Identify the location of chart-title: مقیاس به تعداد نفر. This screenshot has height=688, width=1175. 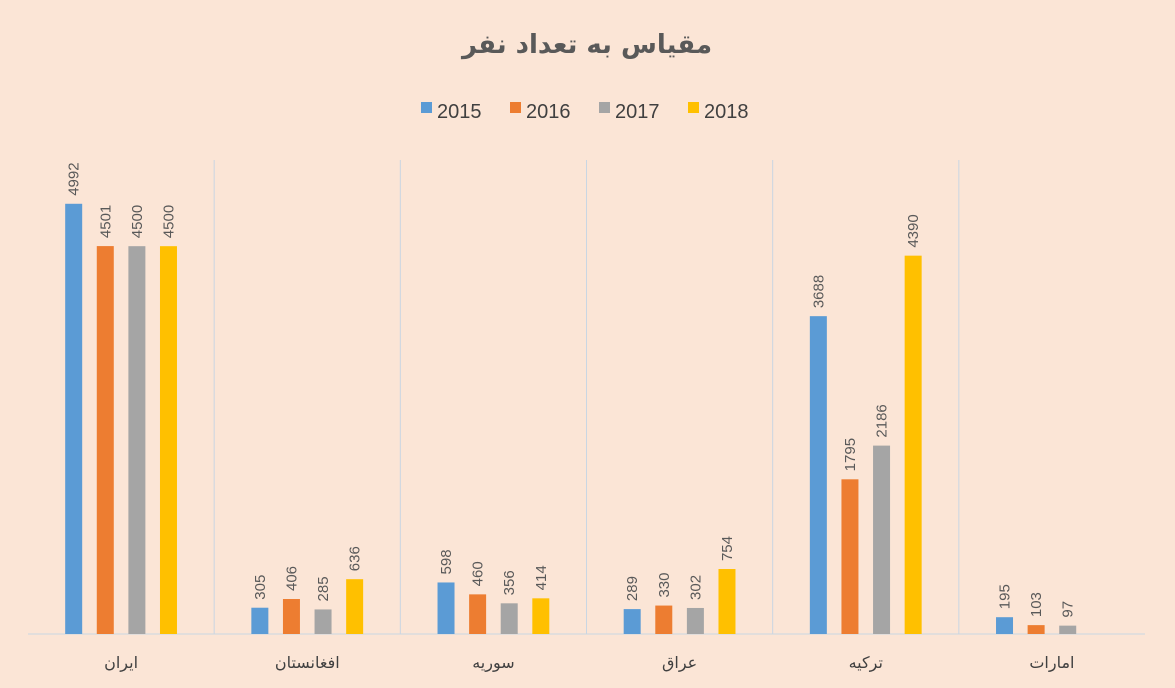
(586, 45).